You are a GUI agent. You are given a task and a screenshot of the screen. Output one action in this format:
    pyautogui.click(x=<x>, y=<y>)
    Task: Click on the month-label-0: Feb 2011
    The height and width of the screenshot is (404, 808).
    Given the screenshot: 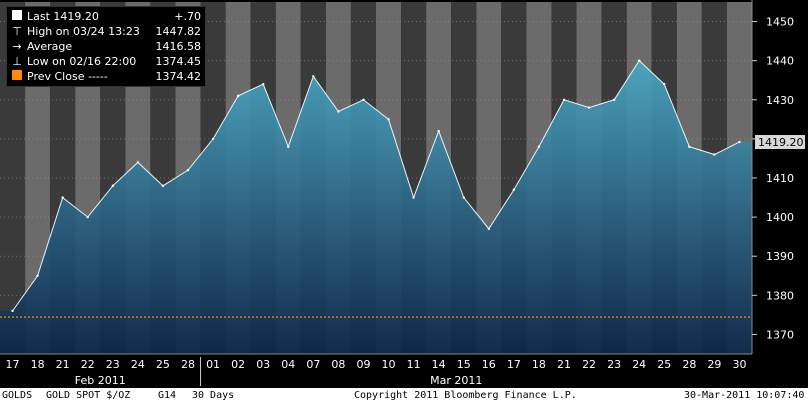 What is the action you would take?
    pyautogui.click(x=100, y=380)
    